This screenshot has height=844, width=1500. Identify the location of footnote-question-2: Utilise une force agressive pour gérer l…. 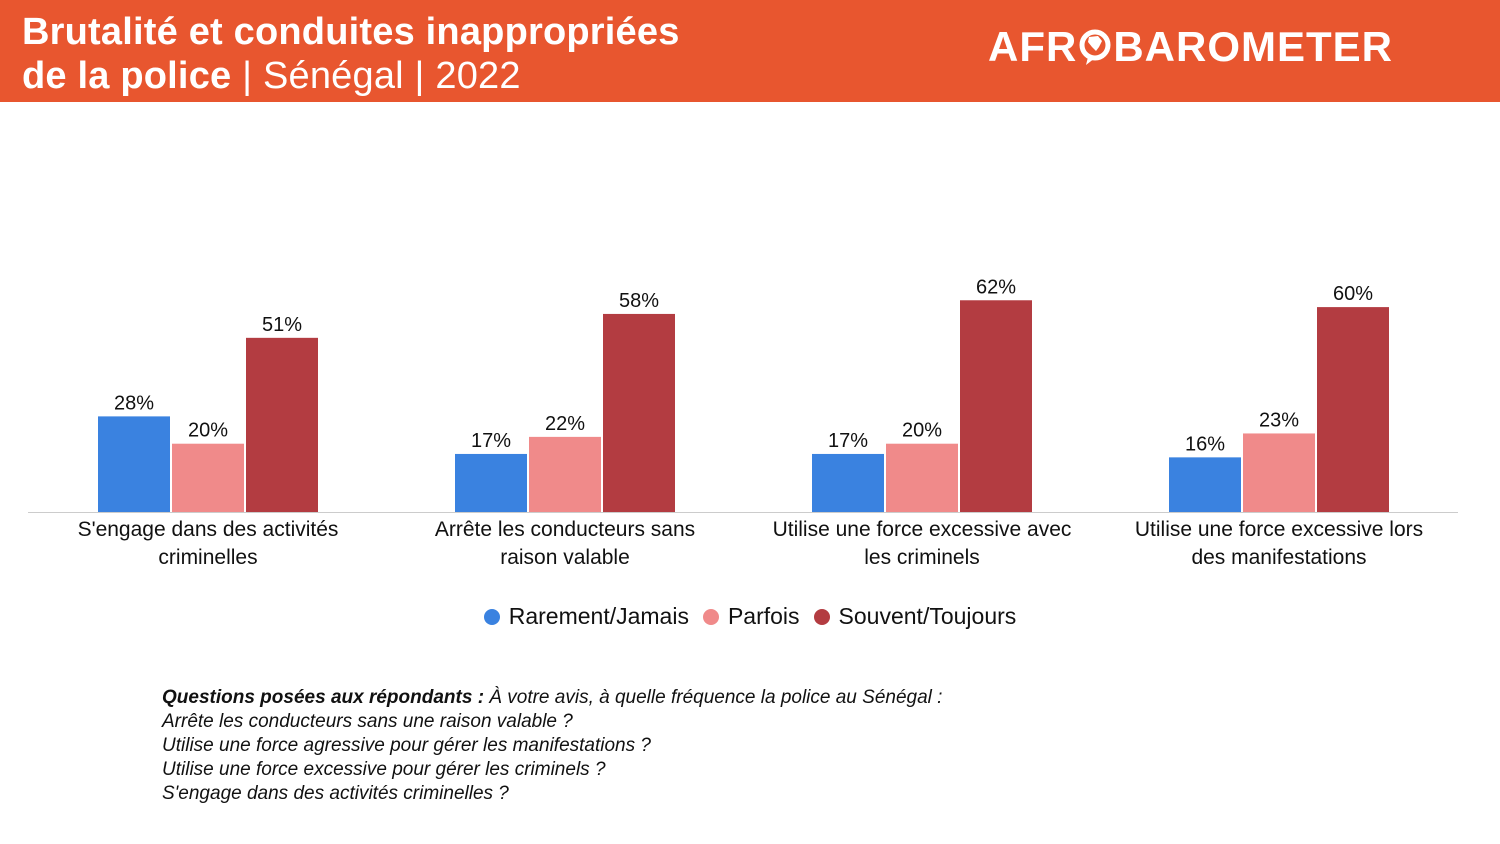
(406, 745).